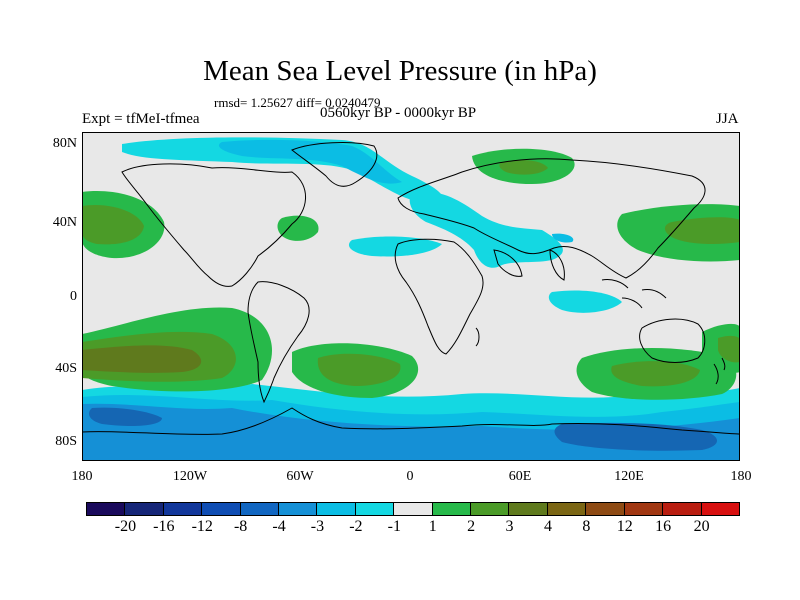 The height and width of the screenshot is (600, 800). I want to click on greenland-low-core, so click(310, 161).